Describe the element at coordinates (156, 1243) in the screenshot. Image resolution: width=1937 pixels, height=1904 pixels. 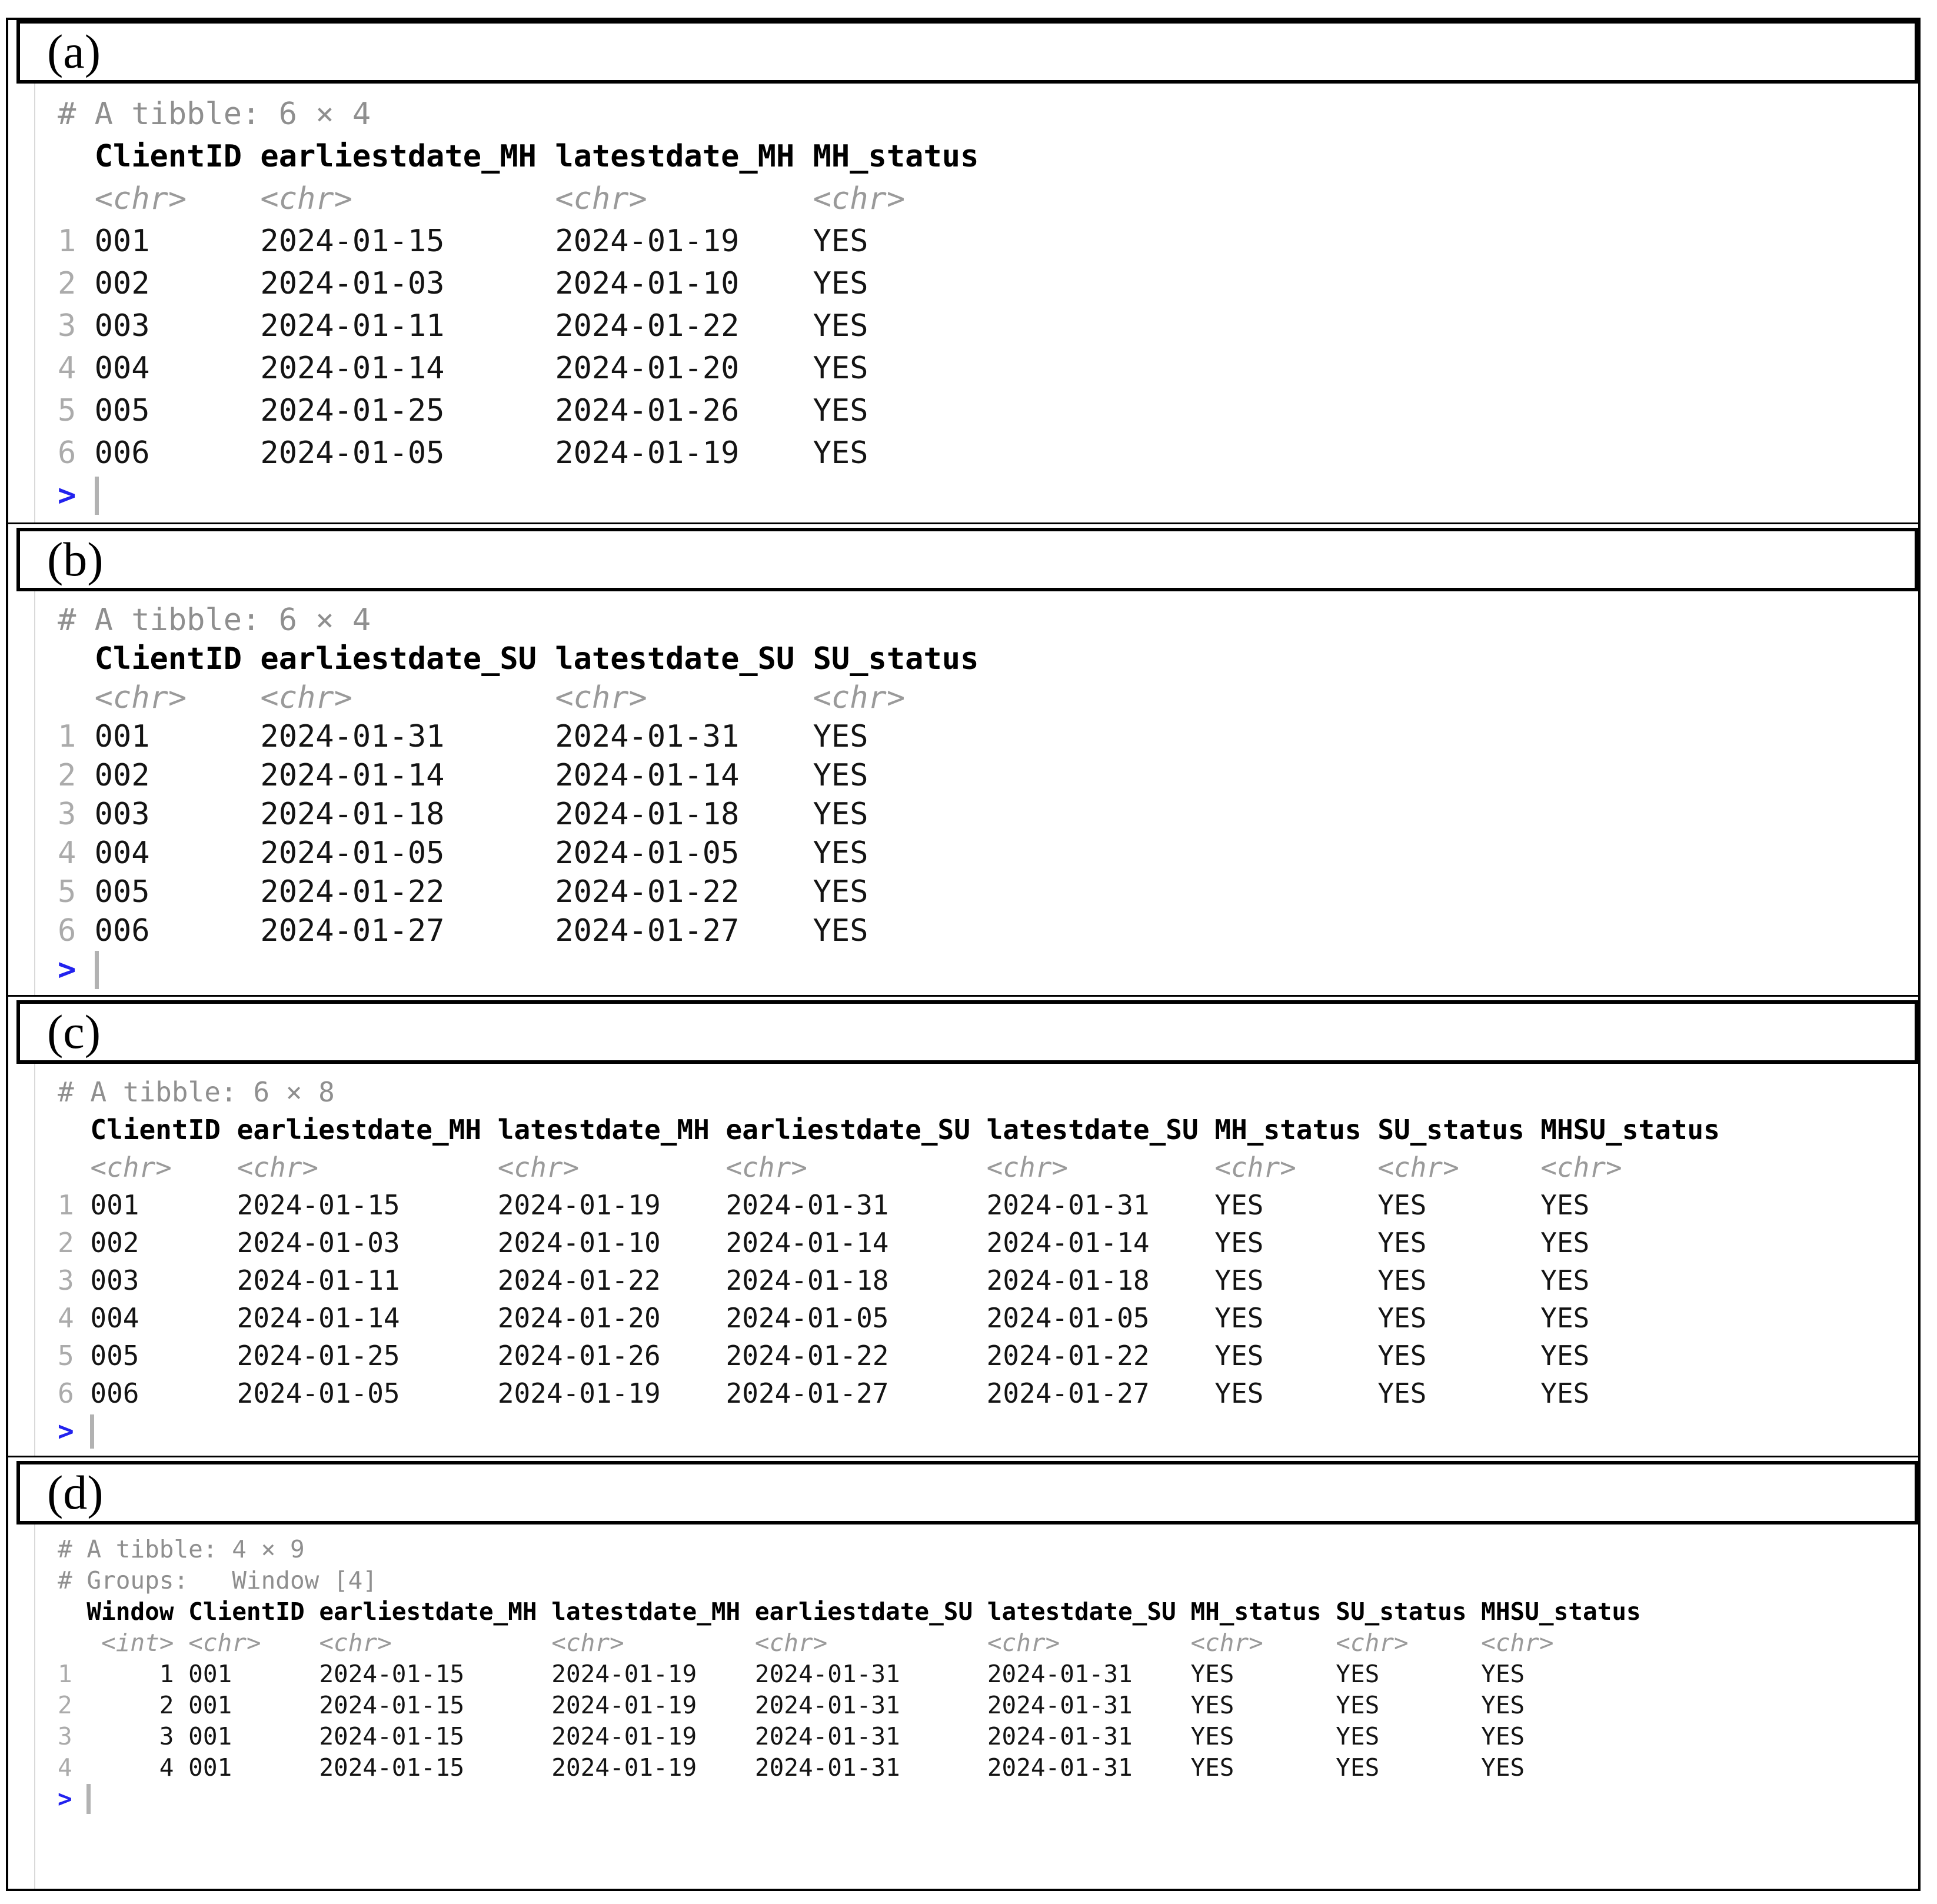
I see `cell-value: 002` at that location.